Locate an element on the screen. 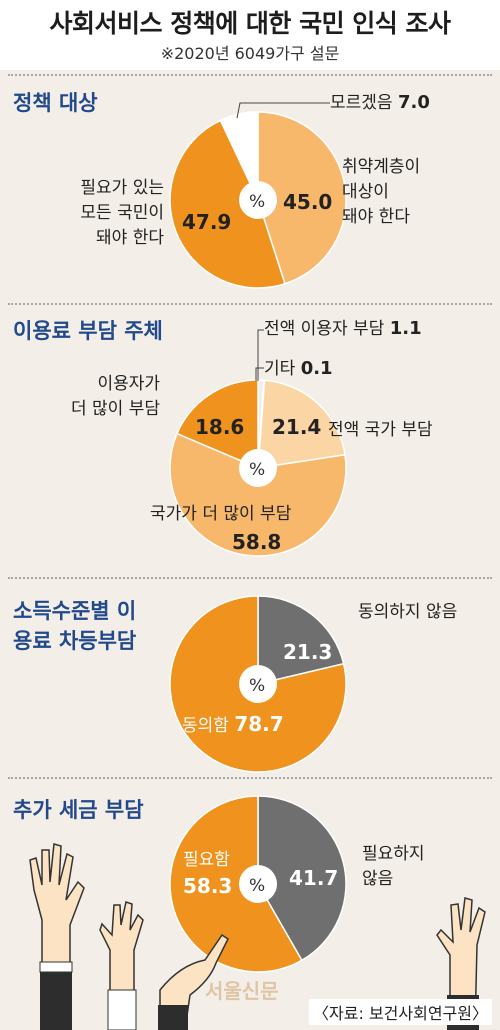  chart-2-value-user-more: 18.6 is located at coordinates (220, 427).